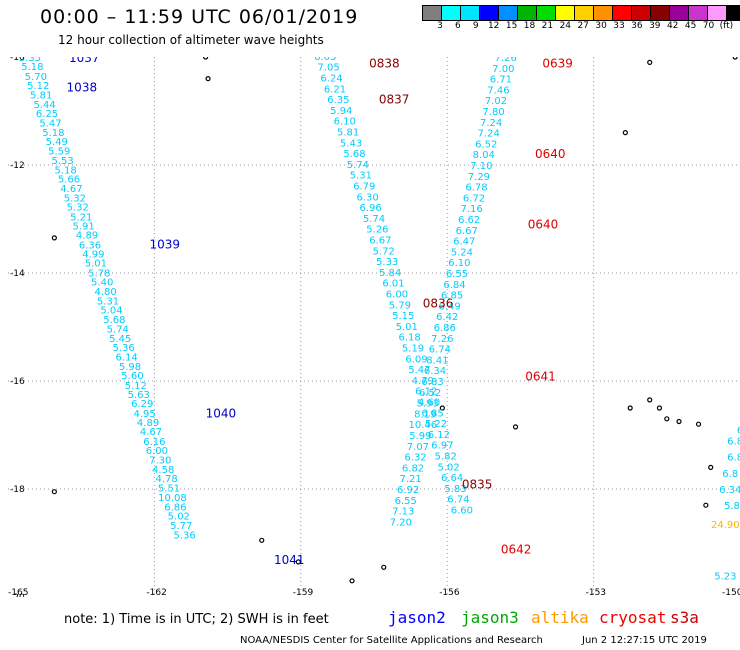  What do you see at coordinates (17, 490) in the screenshot?
I see `latitude-tick-label: -18` at bounding box center [17, 490].